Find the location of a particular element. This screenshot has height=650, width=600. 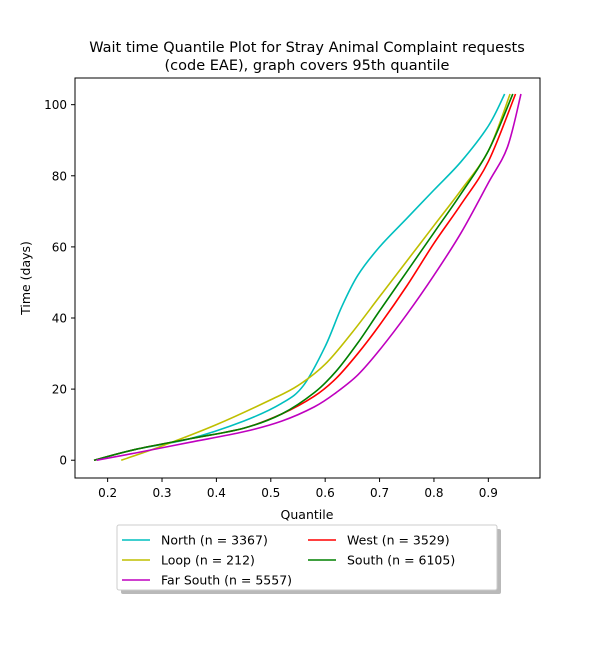

x-tick-label: 0.9 is located at coordinates (488, 493).